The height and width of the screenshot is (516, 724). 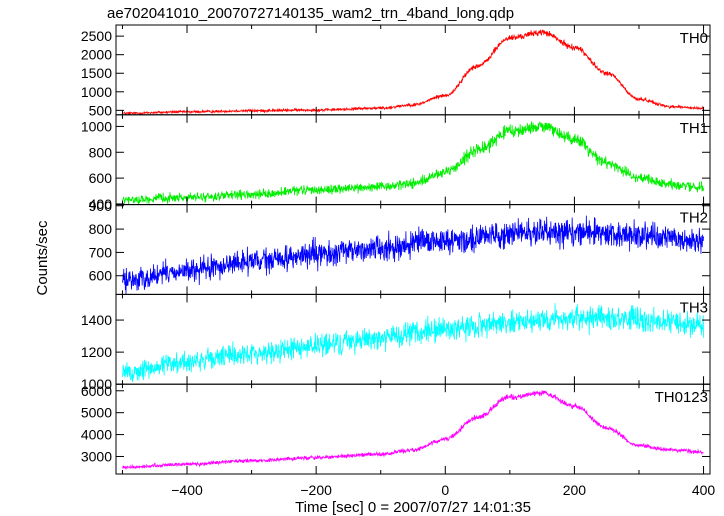 What do you see at coordinates (413, 255) in the screenshot?
I see `series-line-th2` at bounding box center [413, 255].